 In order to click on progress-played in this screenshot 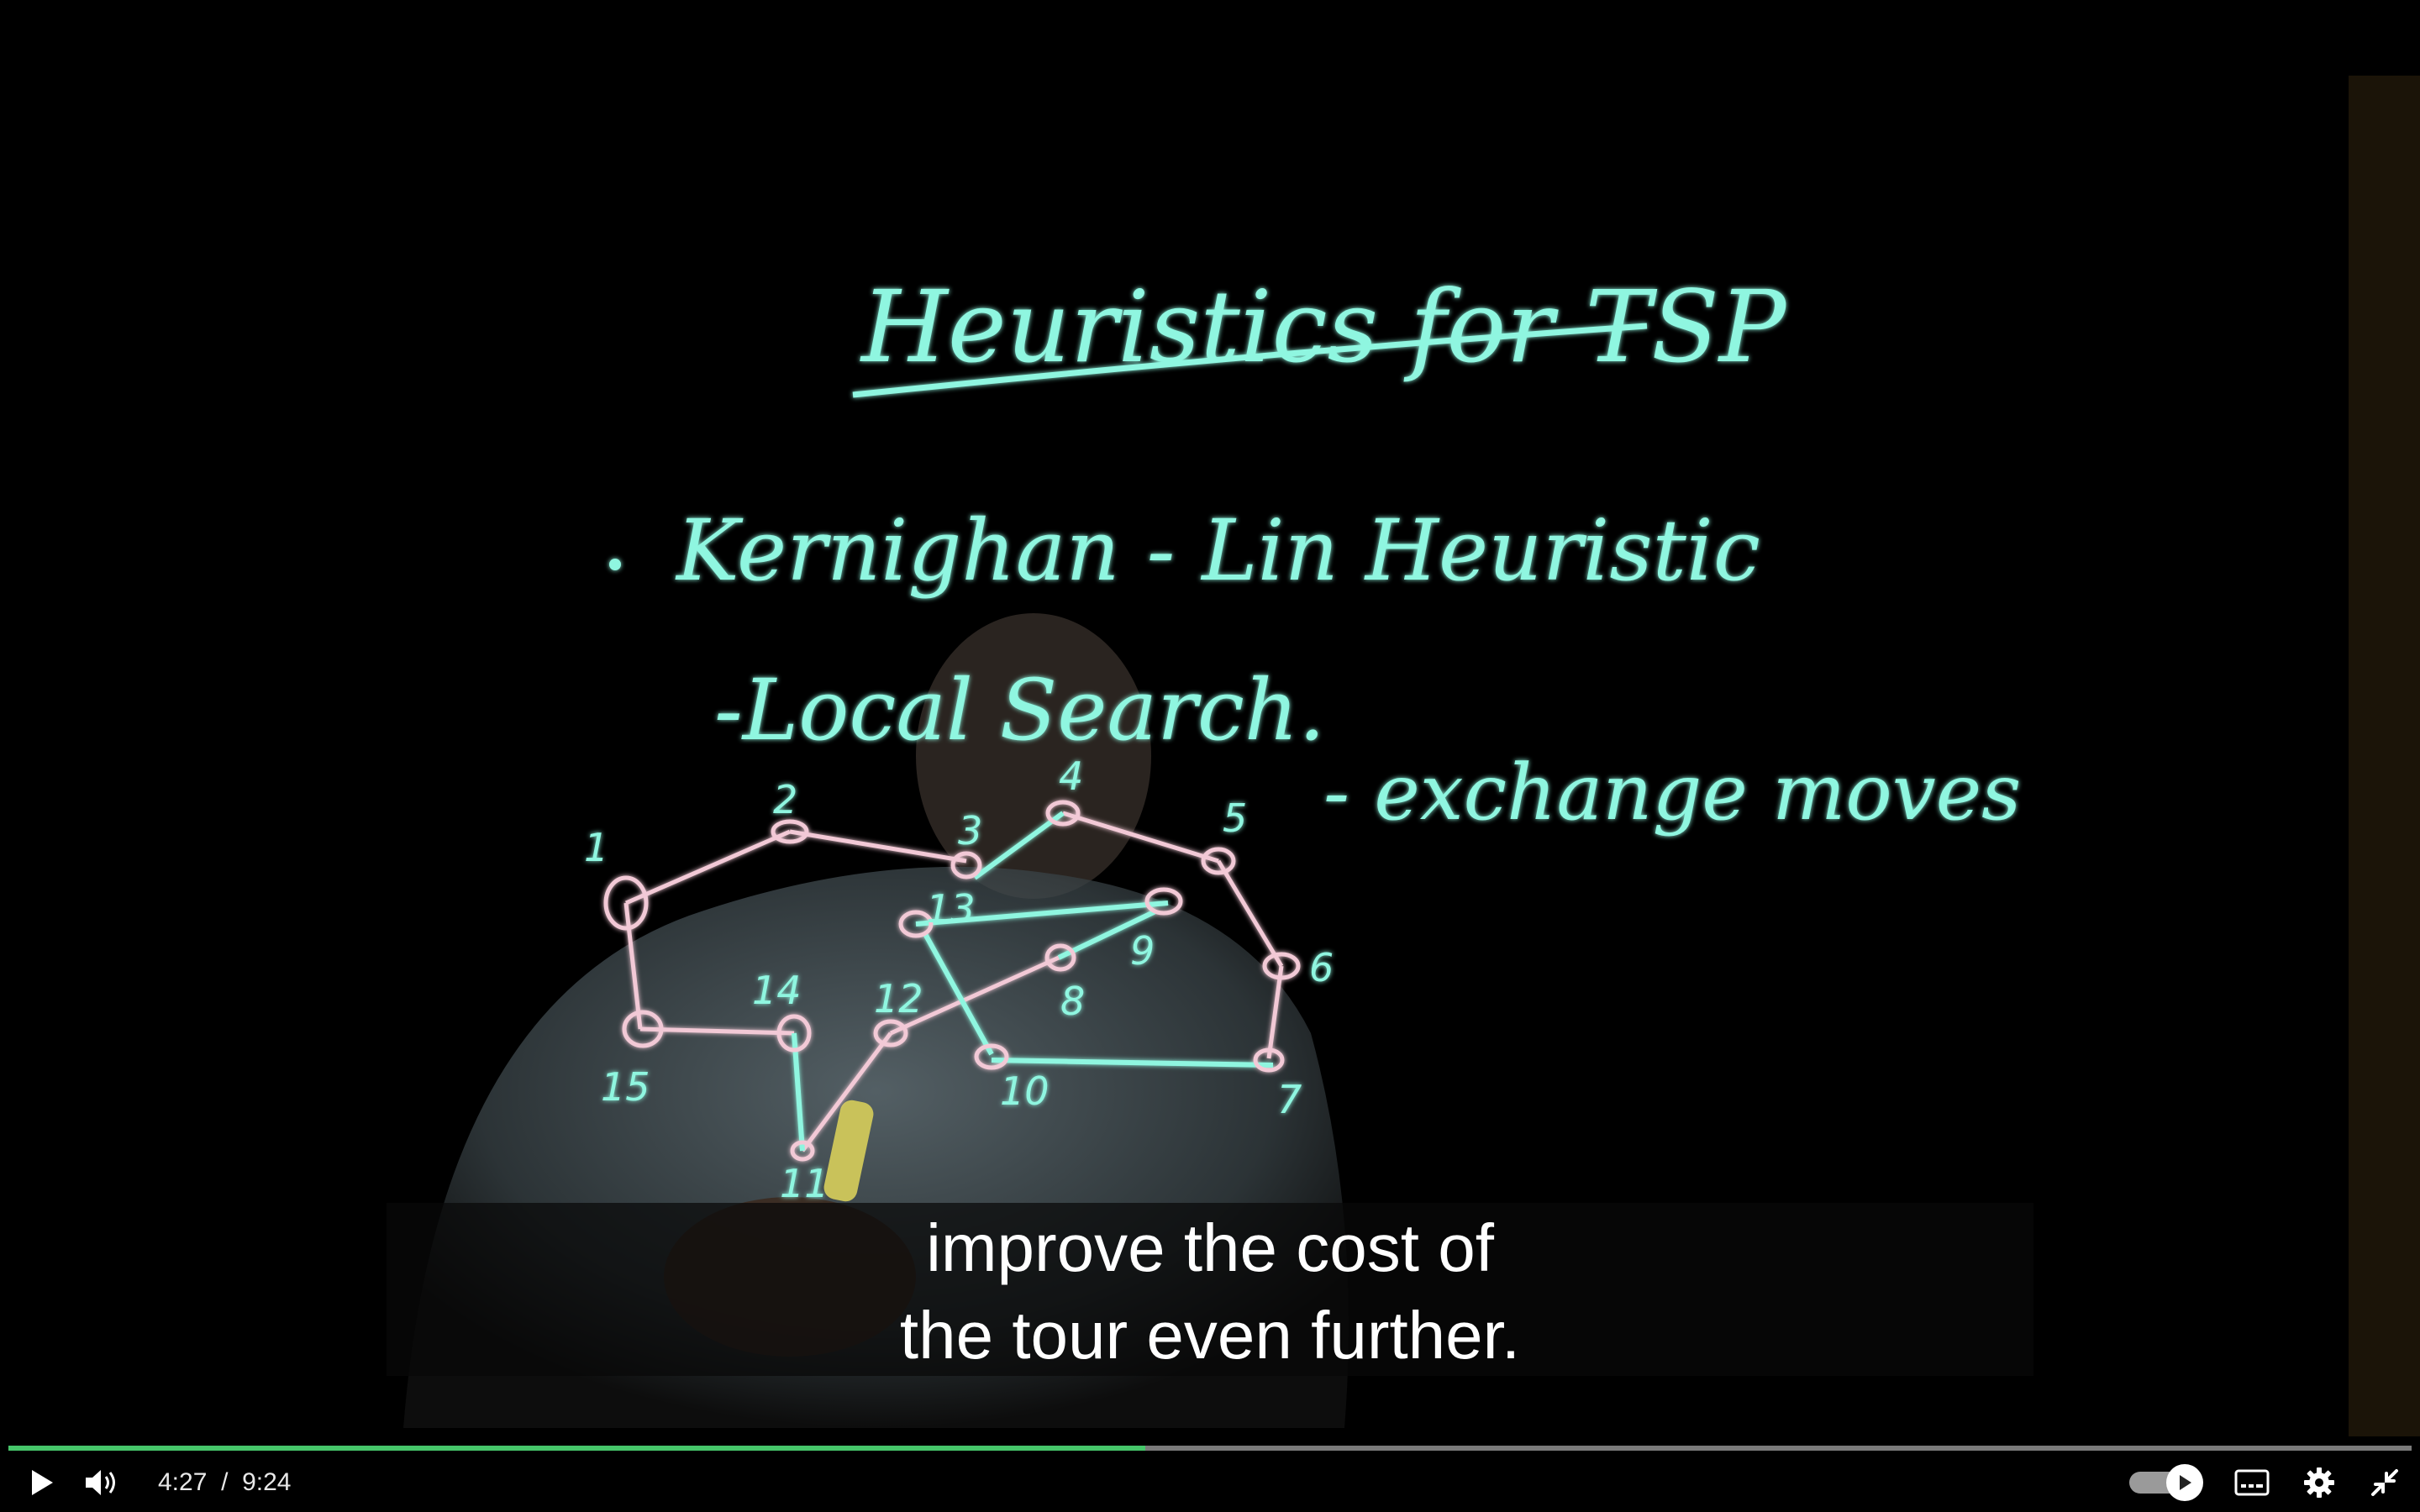, I will do `click(576, 1448)`.